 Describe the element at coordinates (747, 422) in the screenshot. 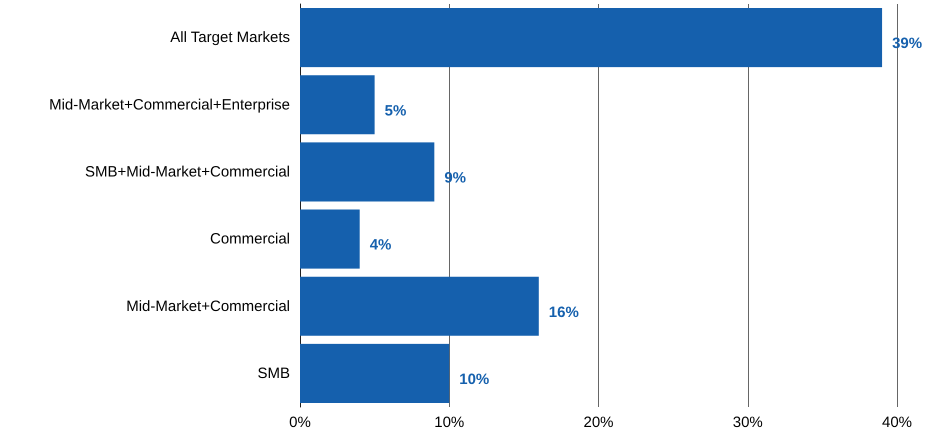

I see `x-tick-label: 30%` at that location.